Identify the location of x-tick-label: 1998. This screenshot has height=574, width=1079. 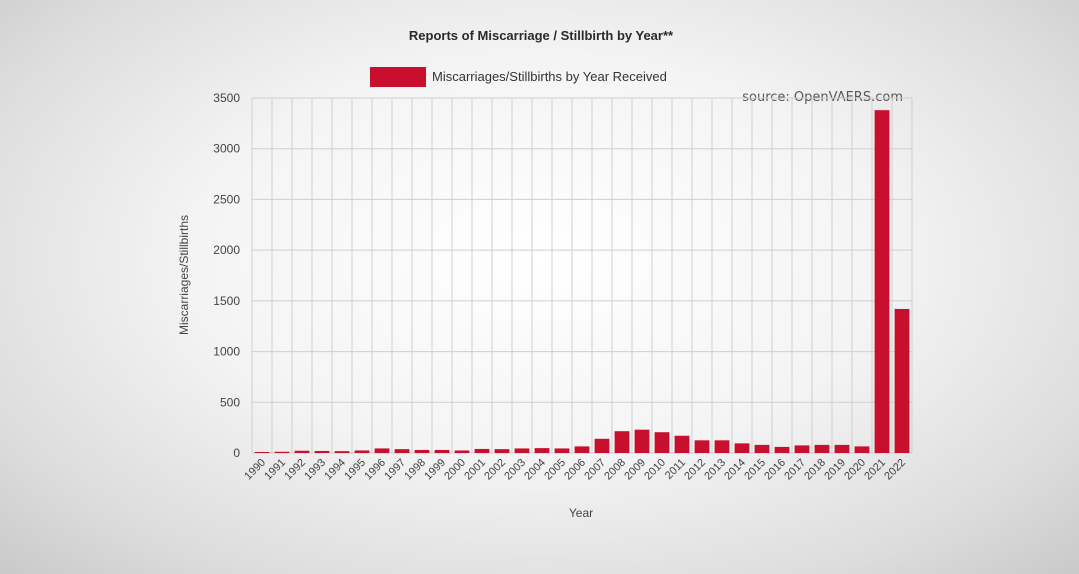
(415, 470).